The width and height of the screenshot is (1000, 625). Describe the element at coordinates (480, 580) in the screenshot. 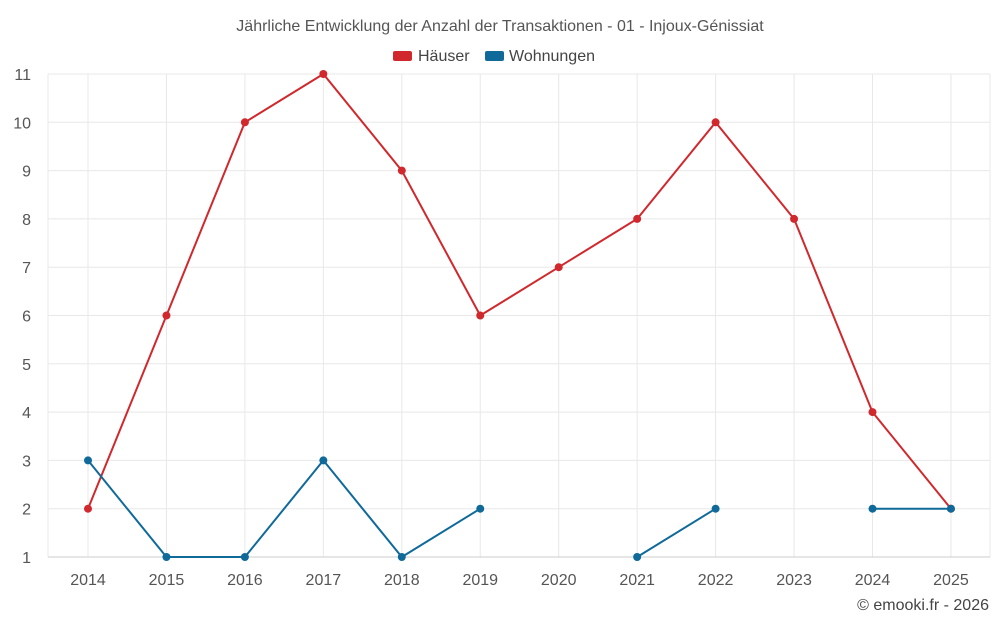

I see `x-tick-label: 2019` at that location.